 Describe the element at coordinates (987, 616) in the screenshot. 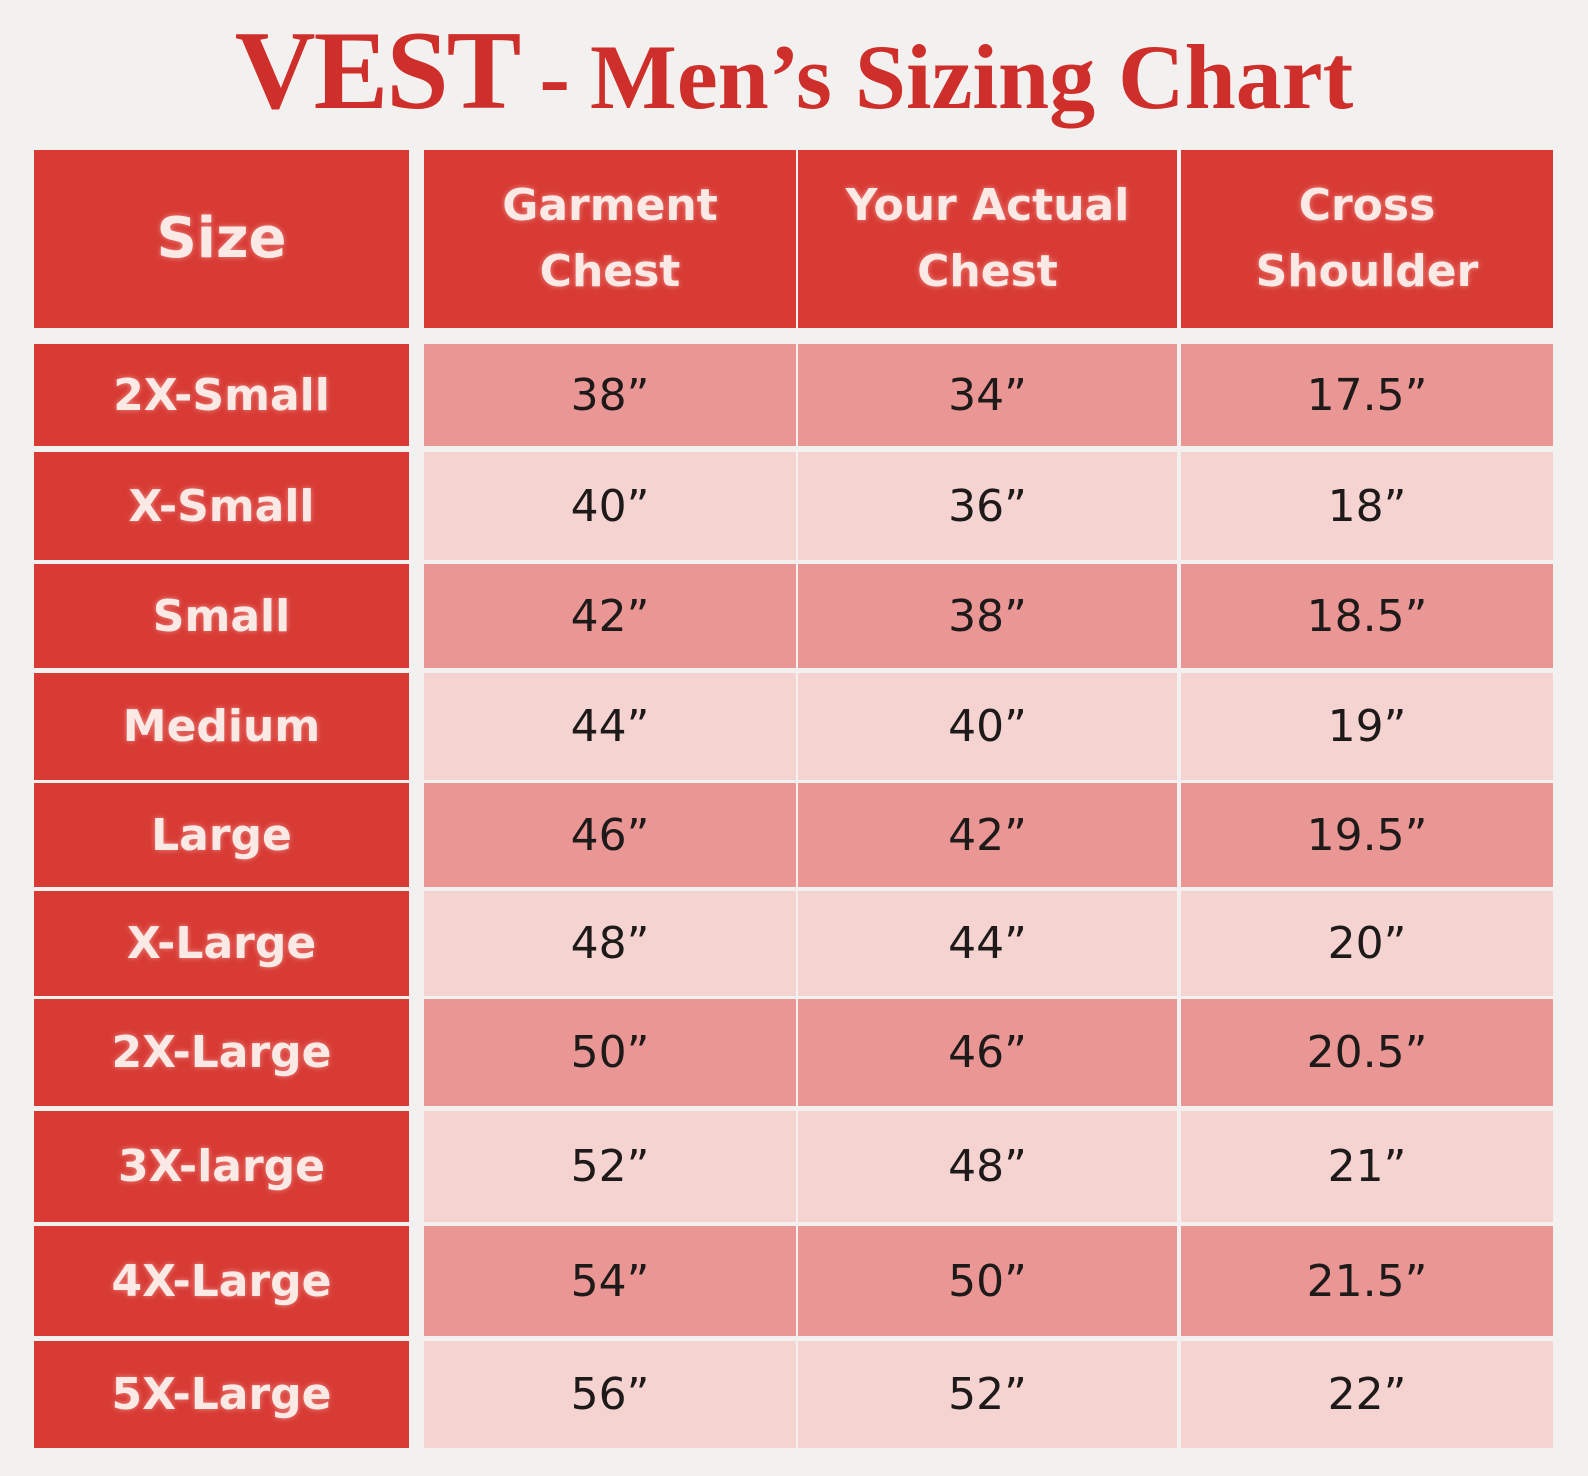

I see `actual-chest-value: 38”` at that location.